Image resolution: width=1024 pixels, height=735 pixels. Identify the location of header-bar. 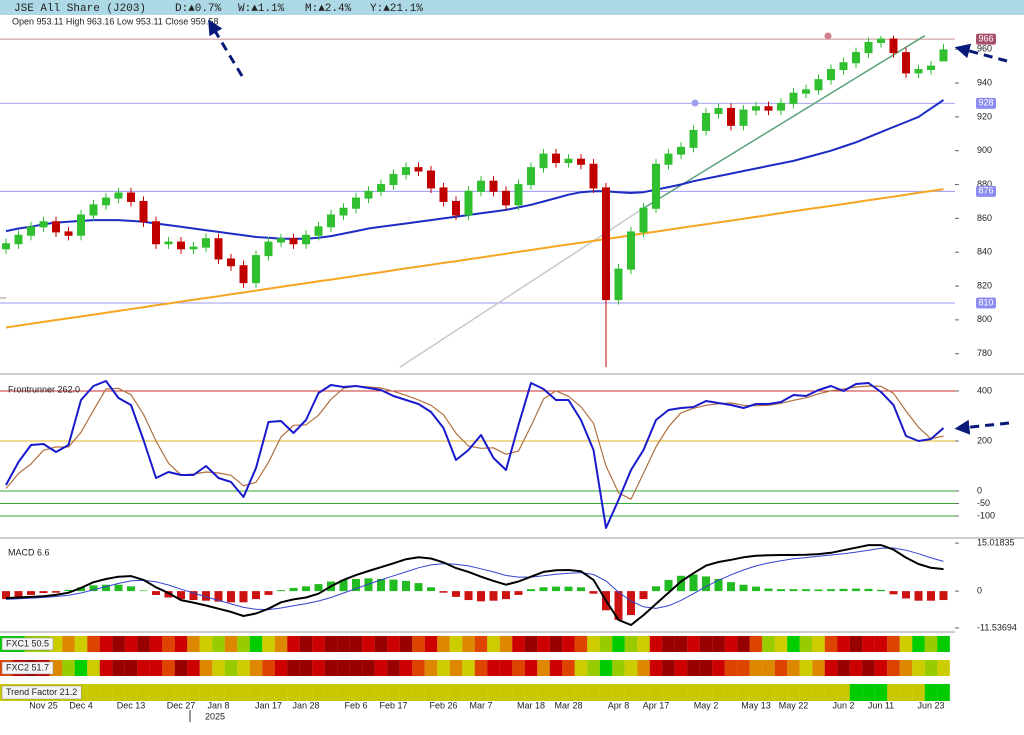
(512, 7).